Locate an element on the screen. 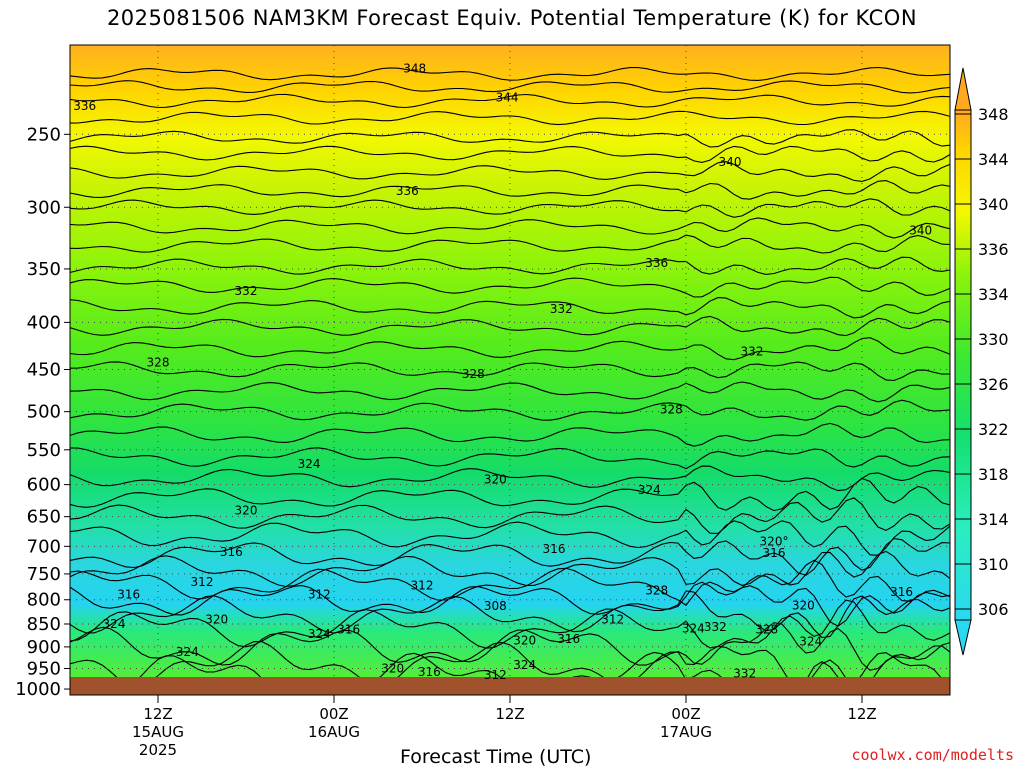 Image resolution: width=1024 pixels, height=768 pixels. y-tick-label: 750 is located at coordinates (44, 574).